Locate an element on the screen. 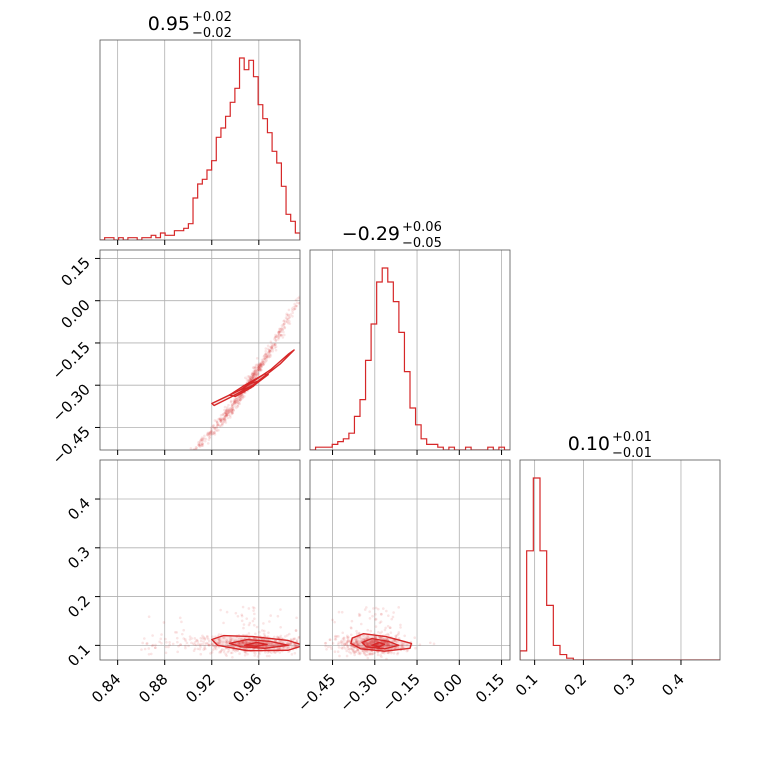 This screenshot has height=760, width=760. histogram-panel-2: 0.10 +0.01−0.01 is located at coordinates (620, 545).